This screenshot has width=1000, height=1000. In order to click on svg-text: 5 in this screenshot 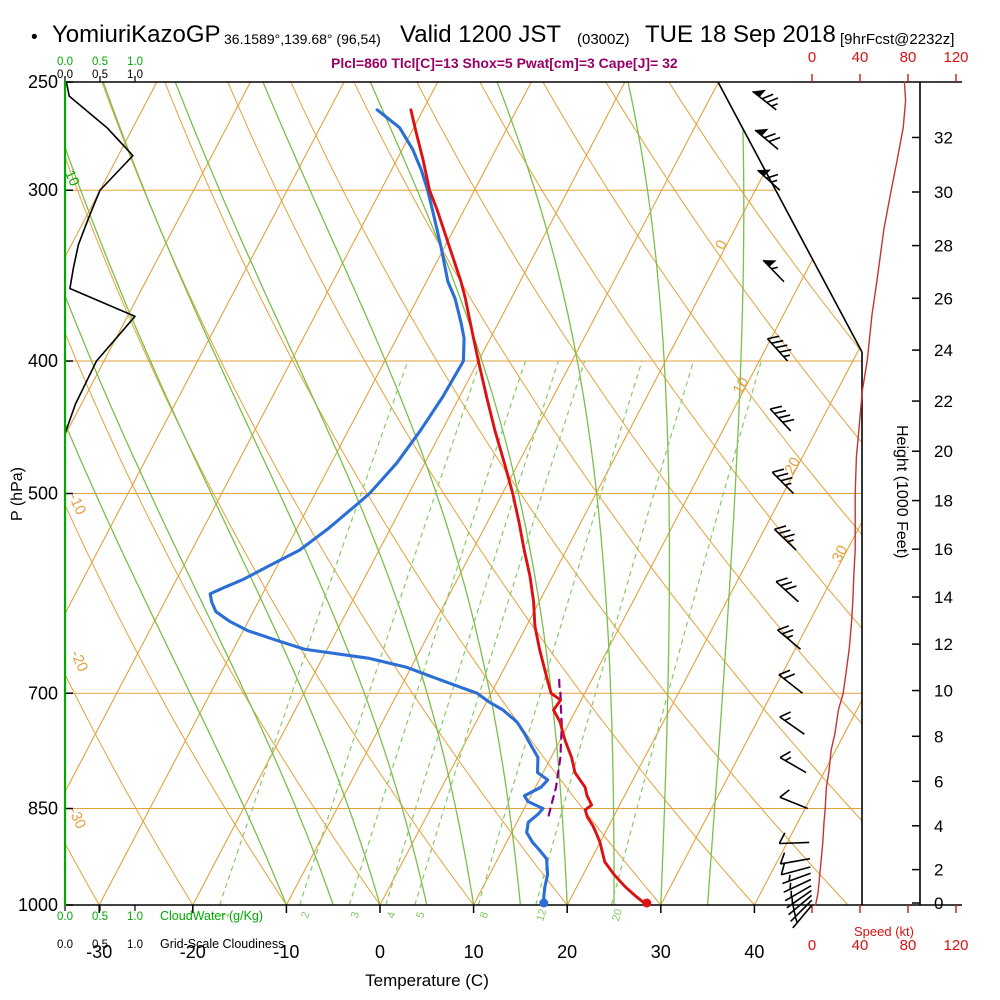, I will do `click(420, 914)`.